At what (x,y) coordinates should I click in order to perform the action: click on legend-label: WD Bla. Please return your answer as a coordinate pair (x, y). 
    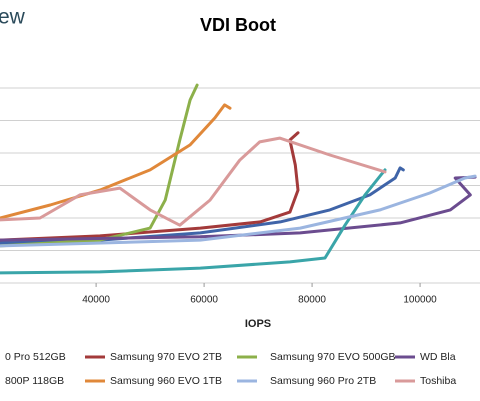
    Looking at the image, I should click on (438, 357).